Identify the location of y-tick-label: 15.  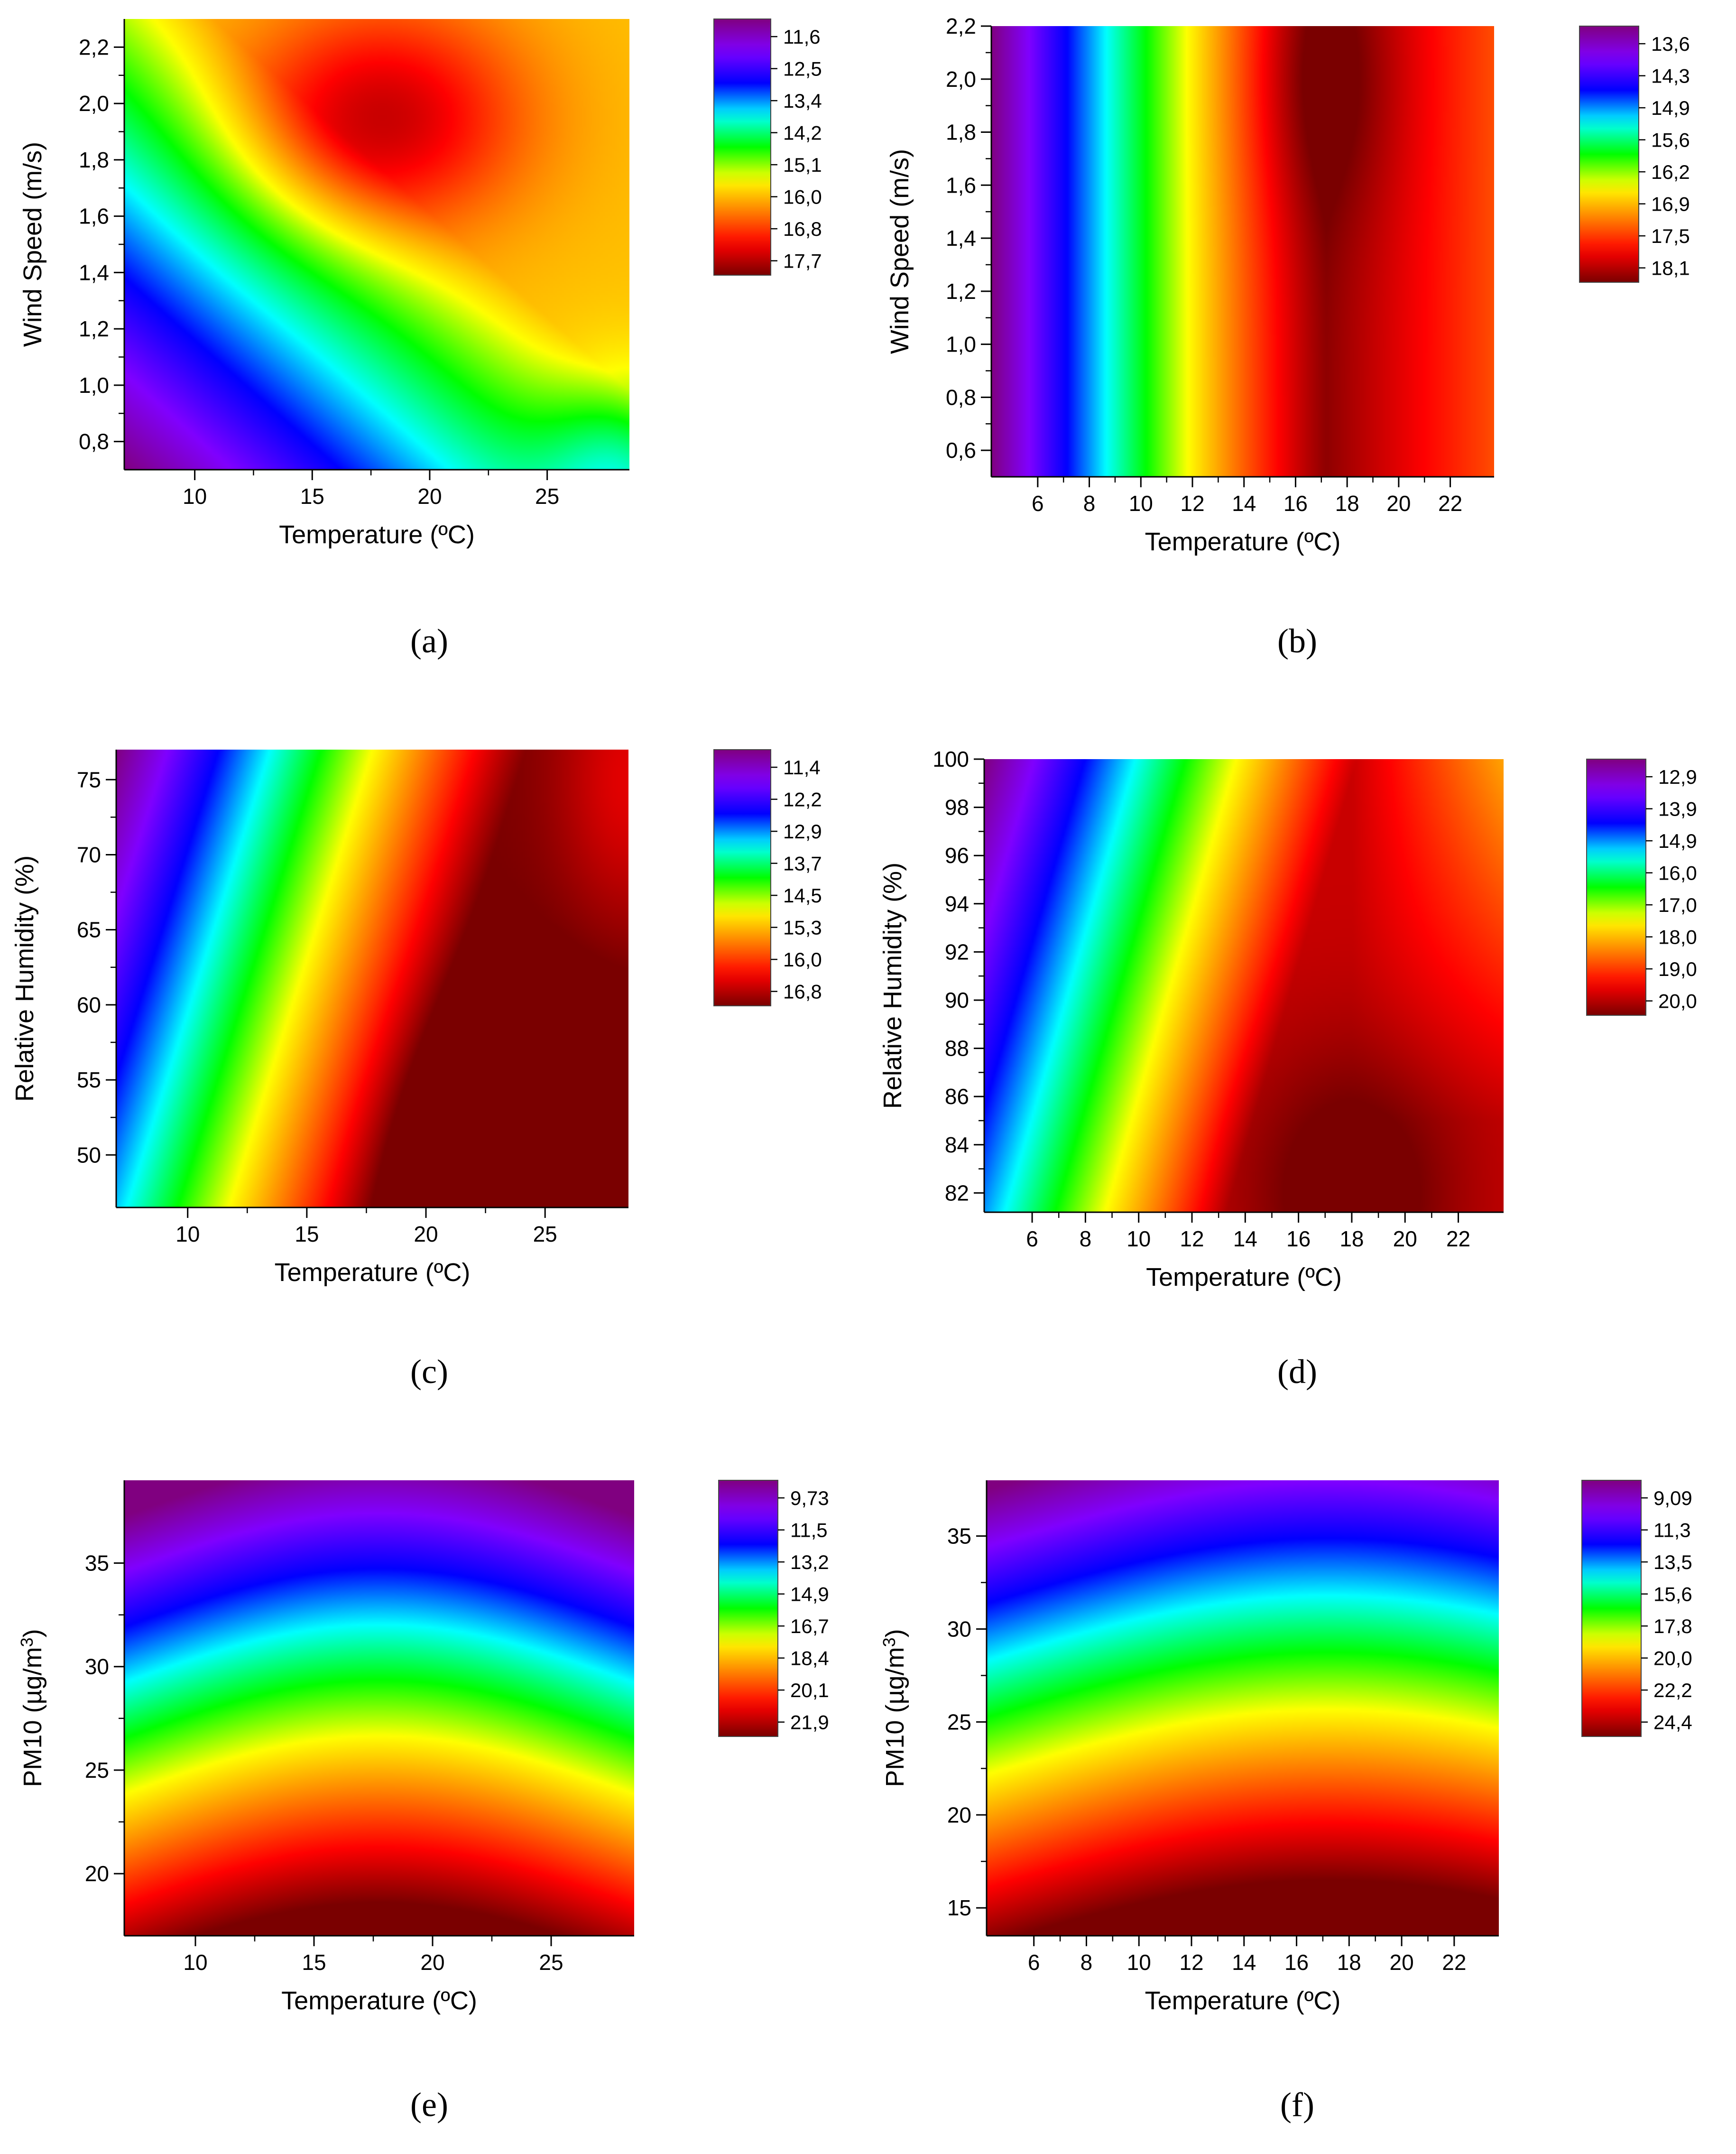
(959, 1907).